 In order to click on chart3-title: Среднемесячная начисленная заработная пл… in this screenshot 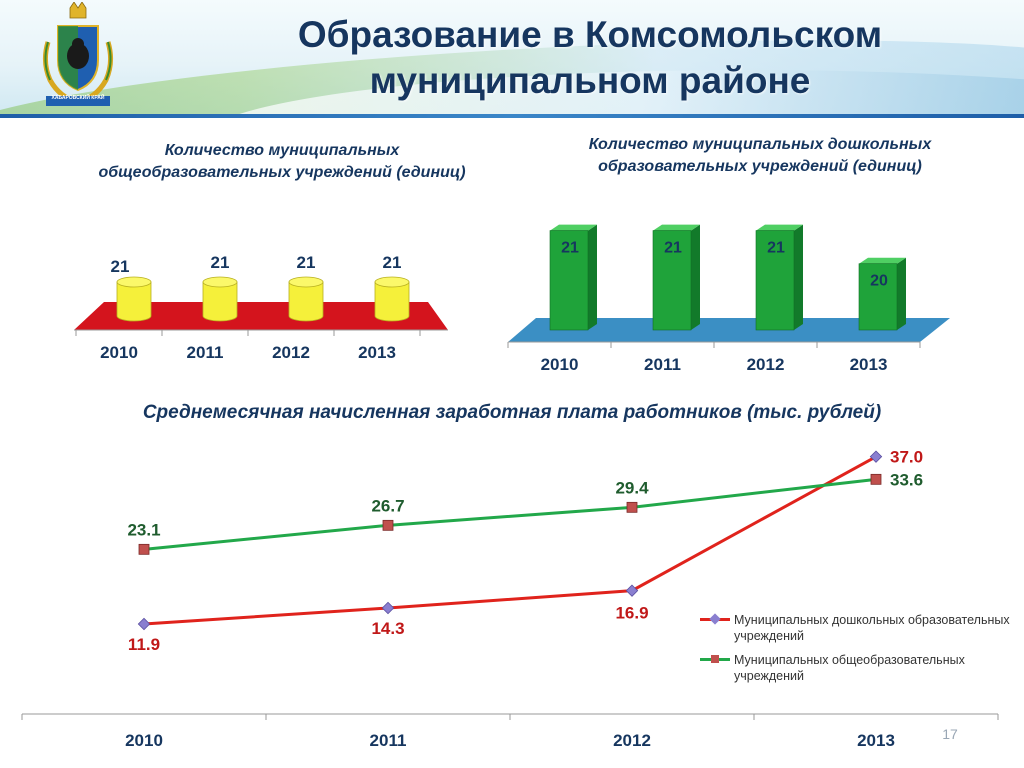, I will do `click(512, 412)`.